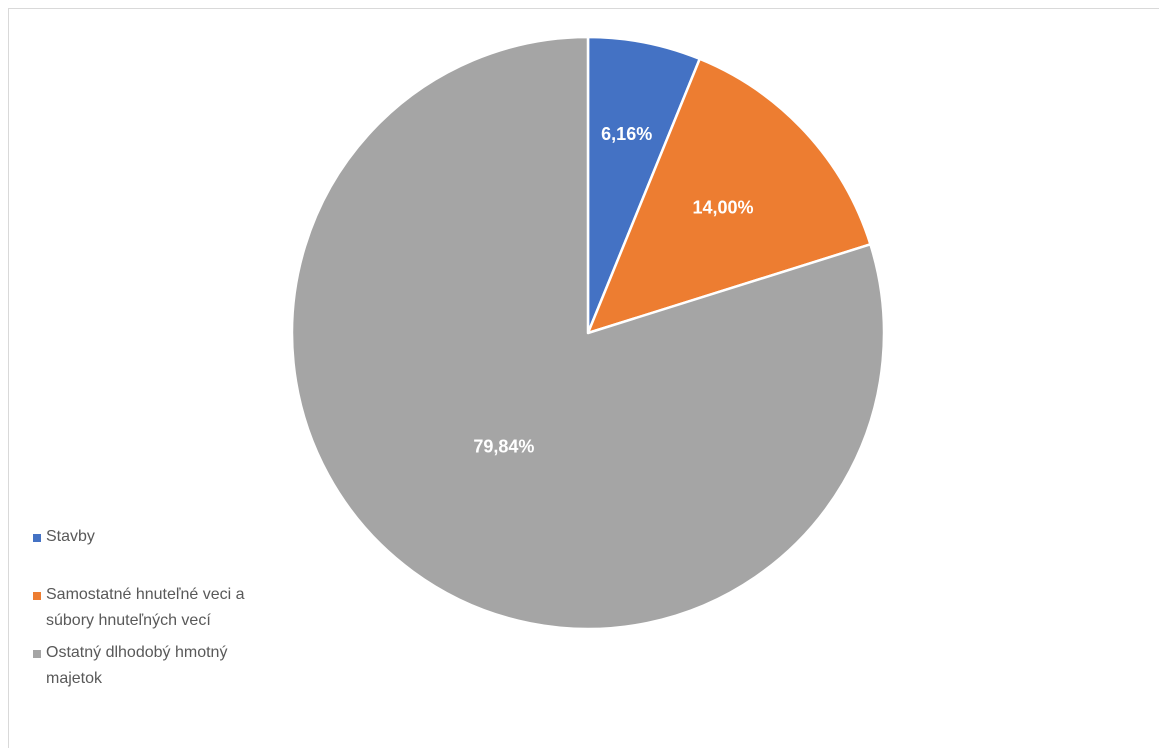  Describe the element at coordinates (74, 678) in the screenshot. I see `legend-label-ostatny-line2: majetok` at that location.